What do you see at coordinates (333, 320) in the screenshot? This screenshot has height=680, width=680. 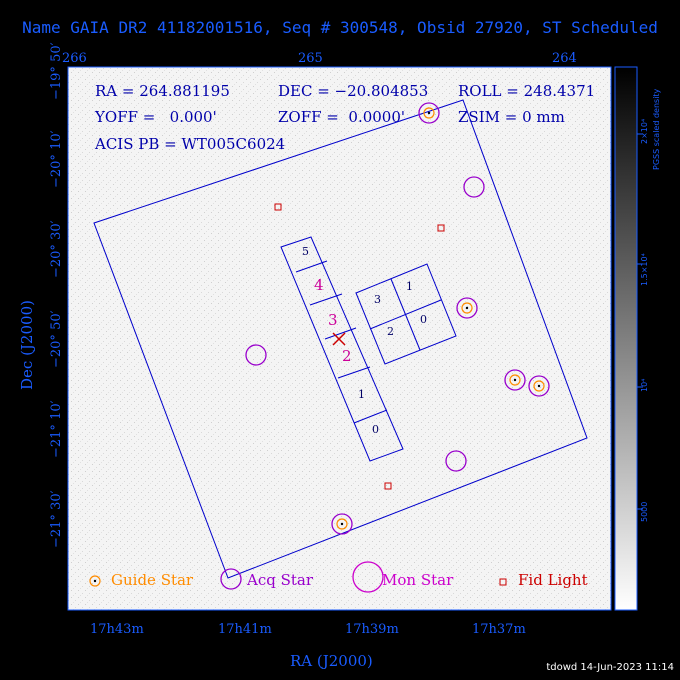 I see `chip-label-s3: 3` at bounding box center [333, 320].